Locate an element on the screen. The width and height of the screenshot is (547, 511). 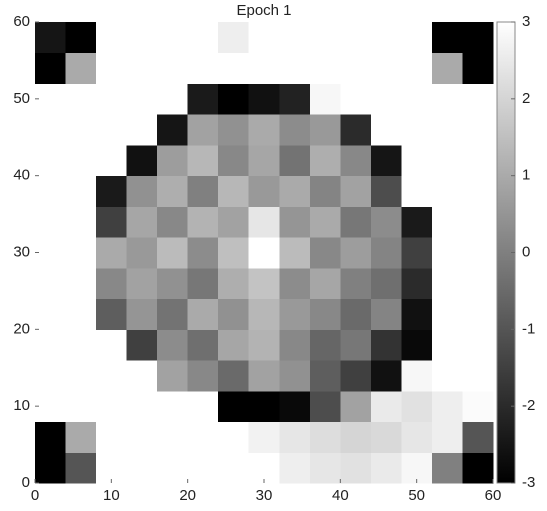
y-tick-label: 60 is located at coordinates (21, 21).